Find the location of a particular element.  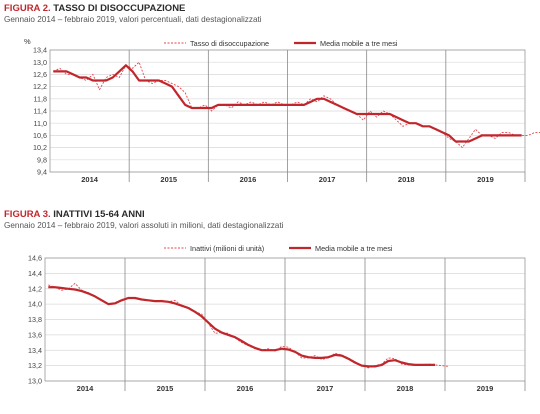

y-tick-label: 14,2 is located at coordinates (35, 288).